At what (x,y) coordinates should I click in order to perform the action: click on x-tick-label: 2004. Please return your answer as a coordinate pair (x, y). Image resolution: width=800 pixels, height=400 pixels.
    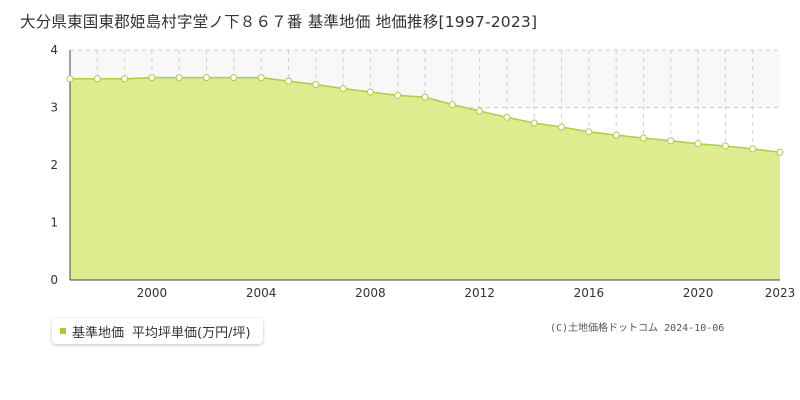
    Looking at the image, I should click on (261, 293).